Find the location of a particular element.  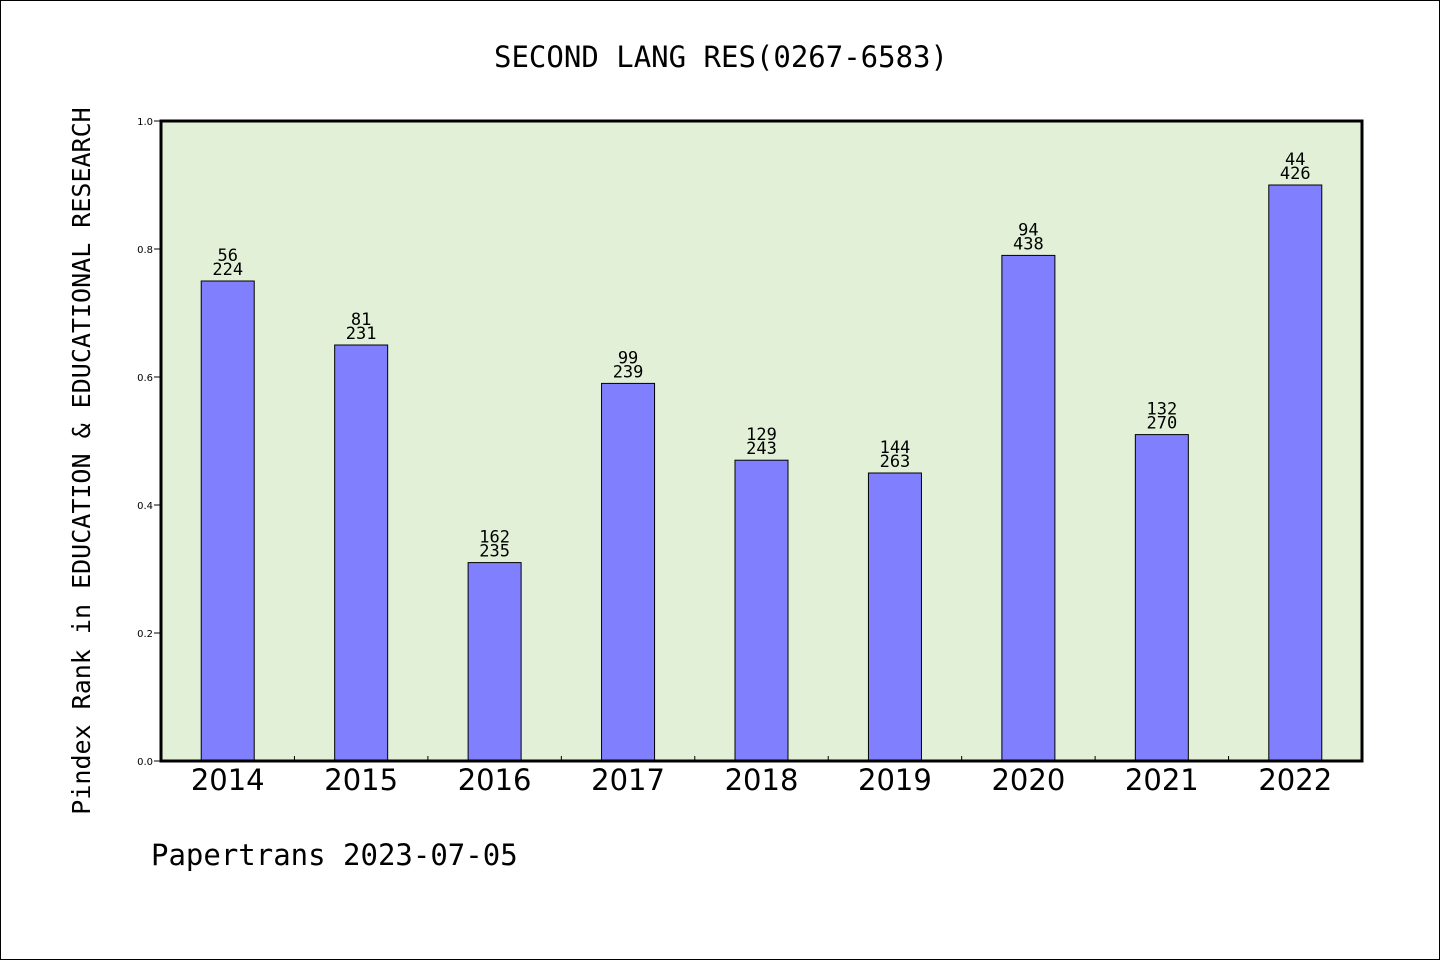

x-tick-label: 2017 is located at coordinates (628, 780).